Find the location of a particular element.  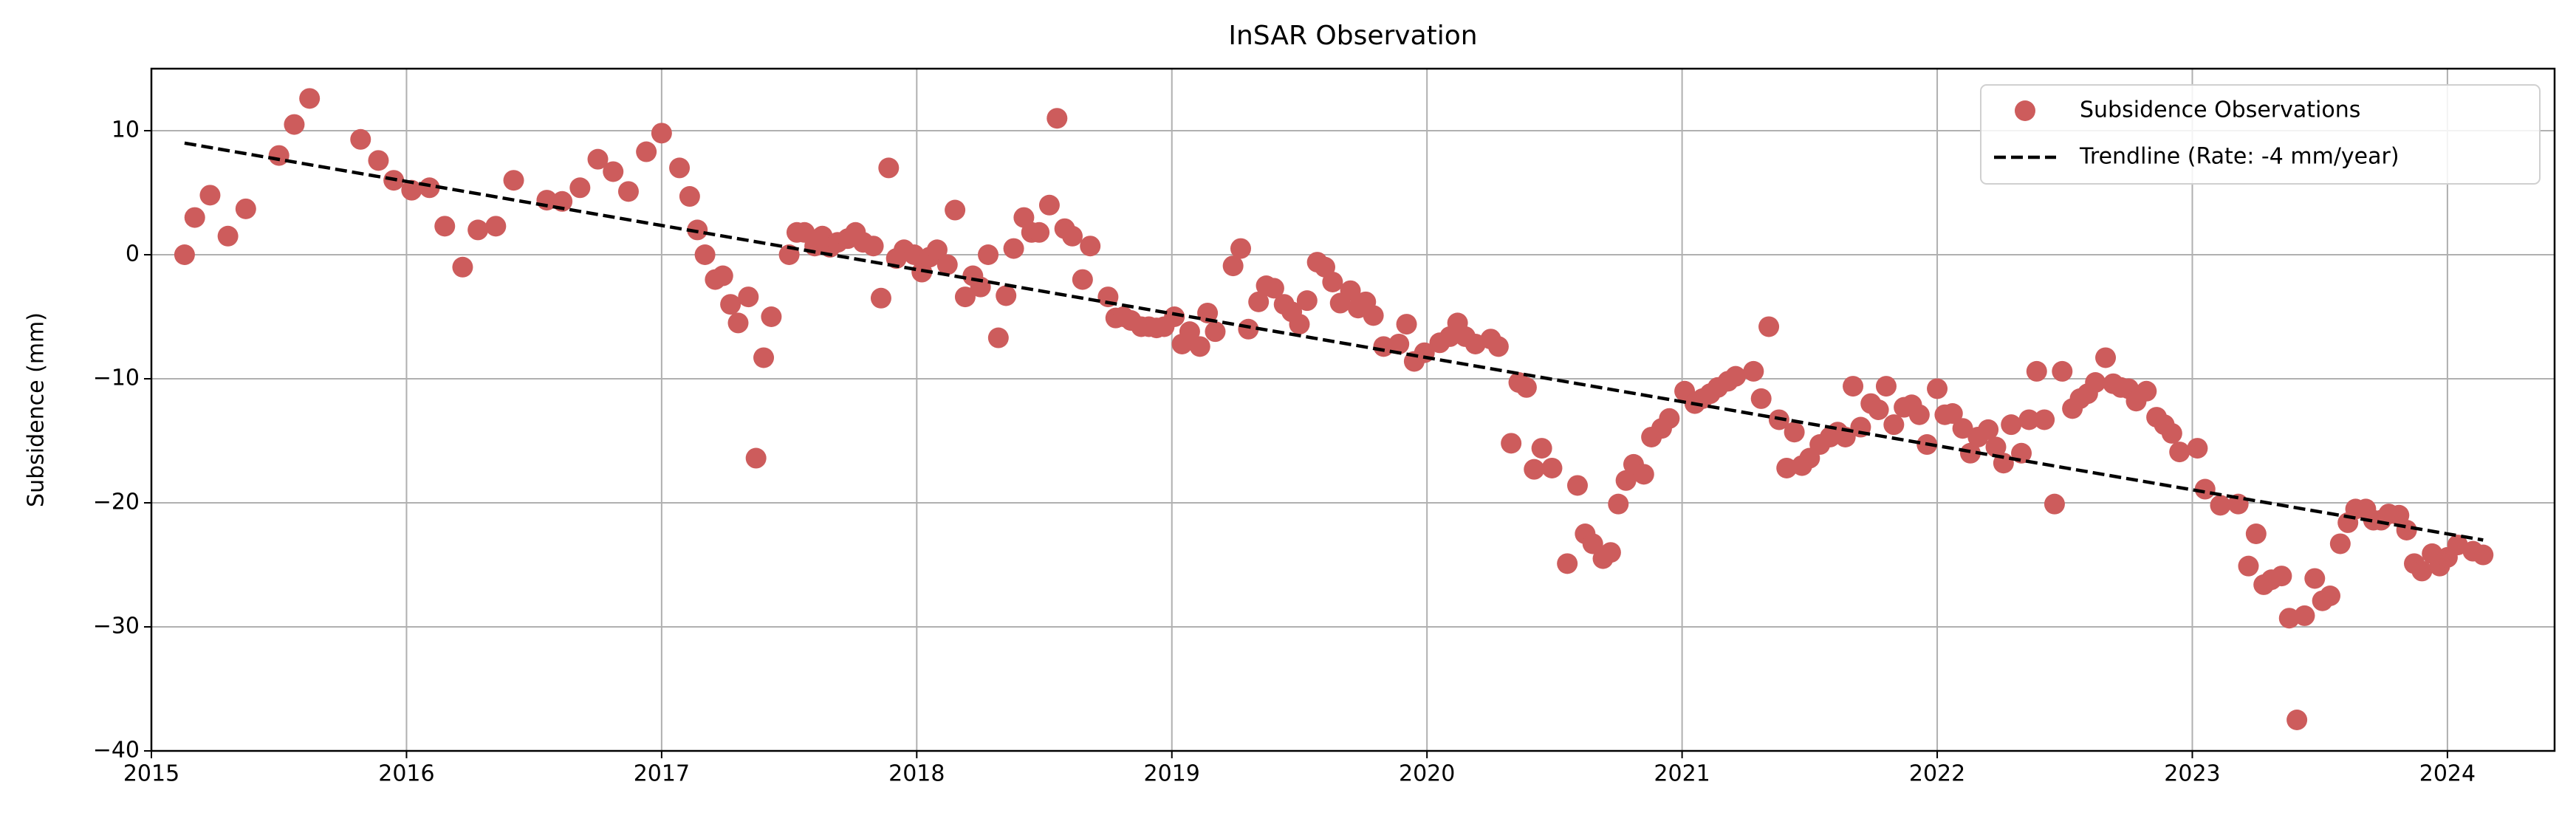

x-tick-label: 2015 is located at coordinates (151, 774).